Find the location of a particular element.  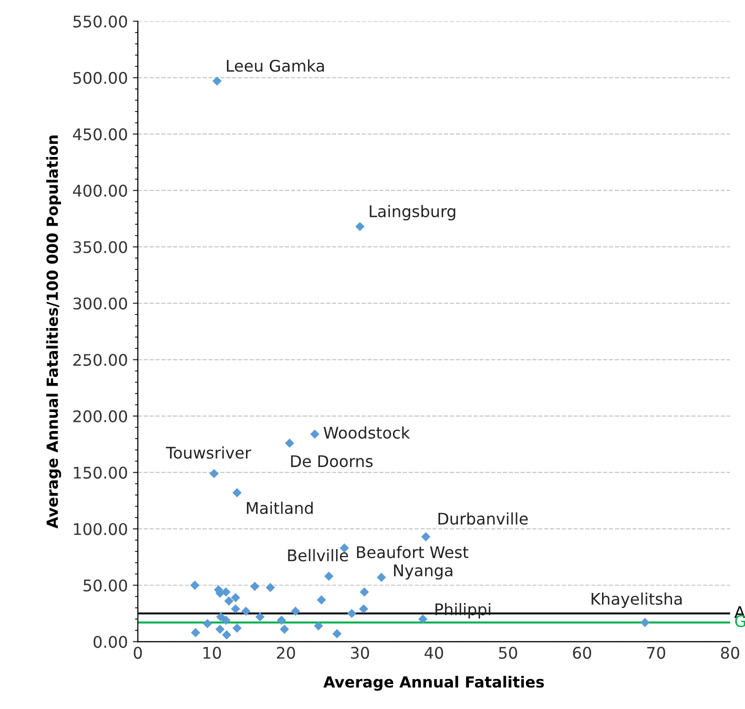

x-tick-label: 20 is located at coordinates (285, 652).